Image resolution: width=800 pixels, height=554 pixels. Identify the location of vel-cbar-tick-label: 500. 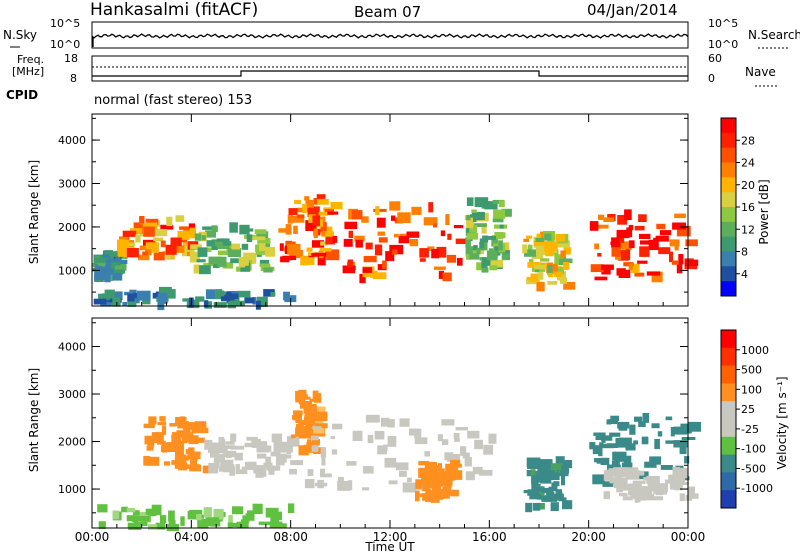
(751, 370).